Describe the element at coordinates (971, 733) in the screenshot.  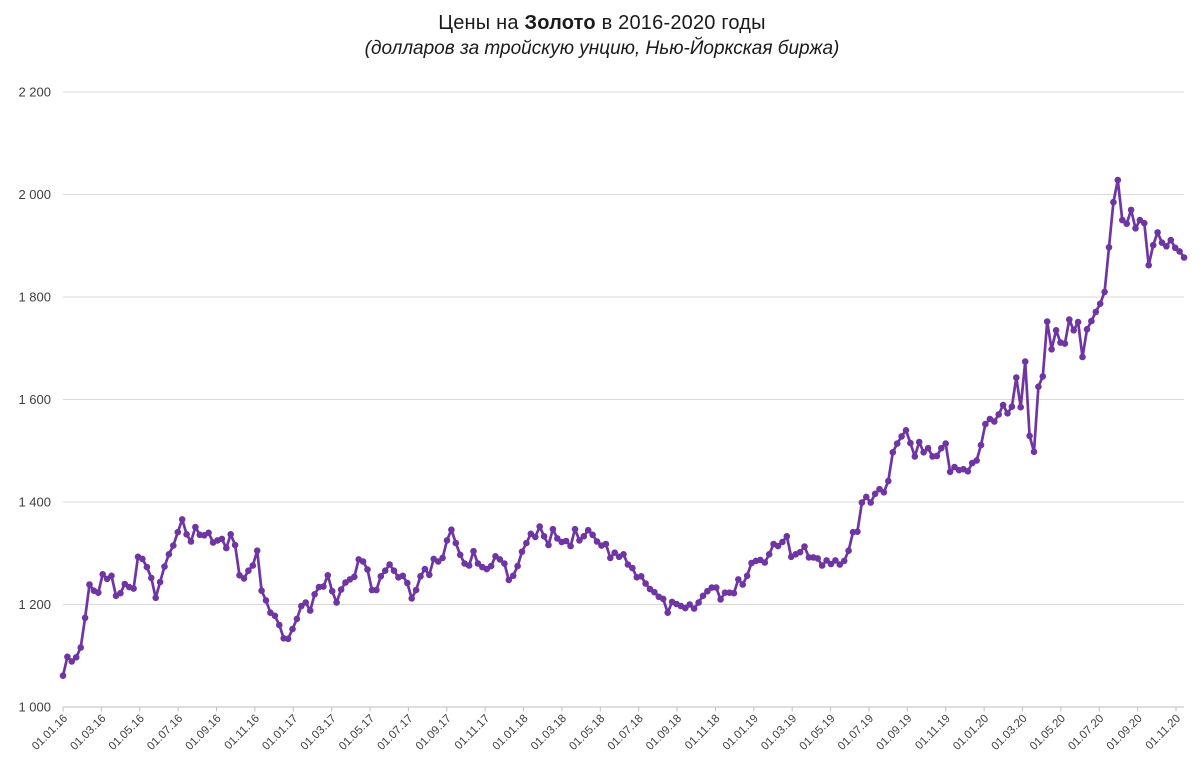
I see `x-tick-label: 01.01.20` at that location.